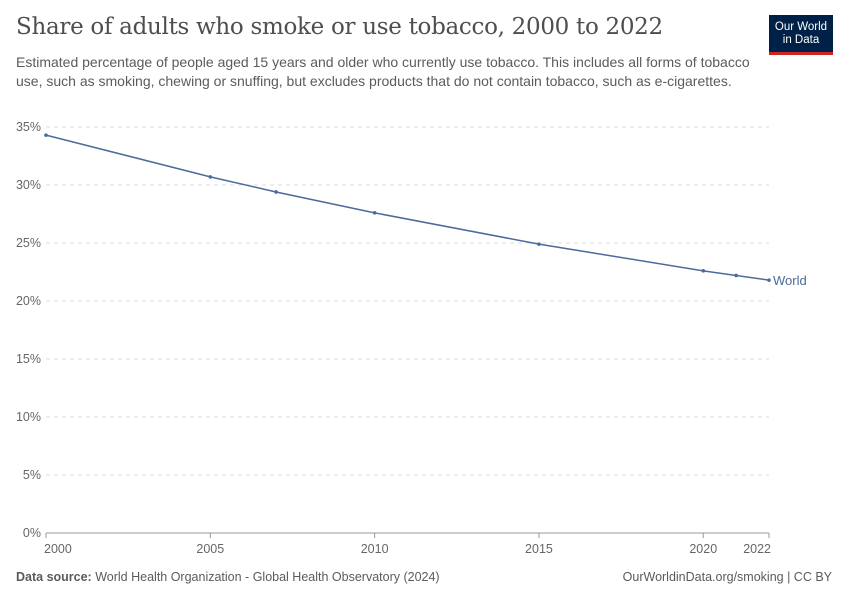 The width and height of the screenshot is (850, 600). What do you see at coordinates (757, 549) in the screenshot?
I see `x-tick-label: 2022` at bounding box center [757, 549].